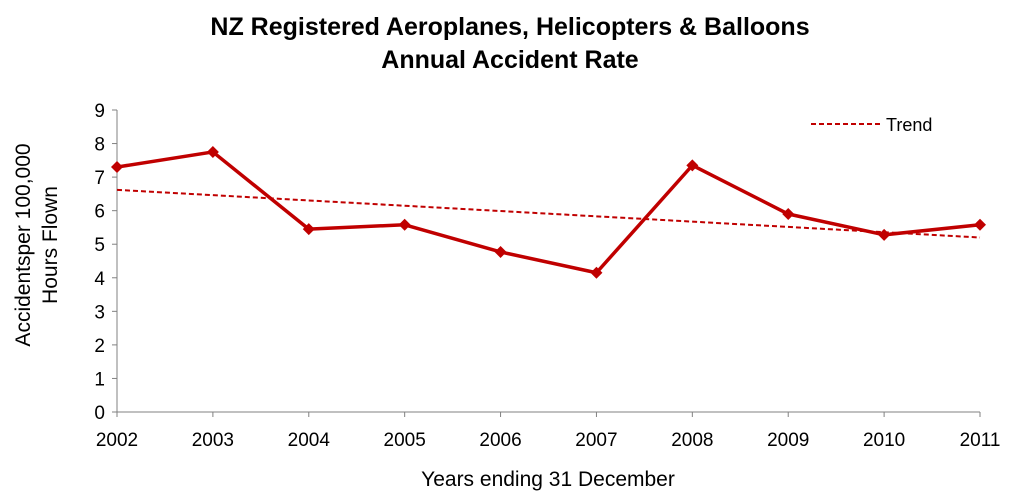 The height and width of the screenshot is (496, 1010). Describe the element at coordinates (596, 440) in the screenshot. I see `x-tick-label: 2007` at that location.